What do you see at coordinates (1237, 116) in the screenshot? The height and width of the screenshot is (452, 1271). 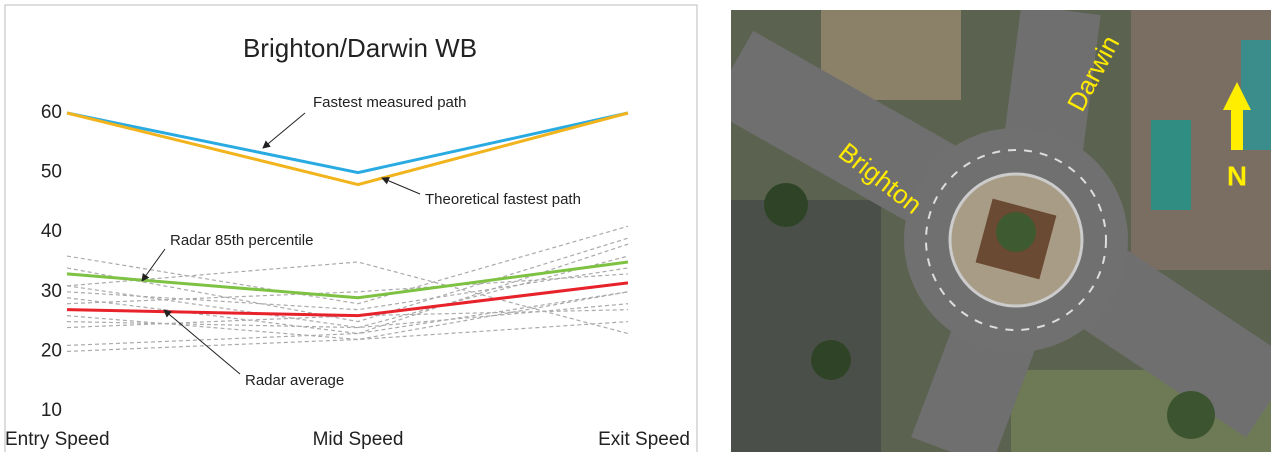 I see `north-arrow` at bounding box center [1237, 116].